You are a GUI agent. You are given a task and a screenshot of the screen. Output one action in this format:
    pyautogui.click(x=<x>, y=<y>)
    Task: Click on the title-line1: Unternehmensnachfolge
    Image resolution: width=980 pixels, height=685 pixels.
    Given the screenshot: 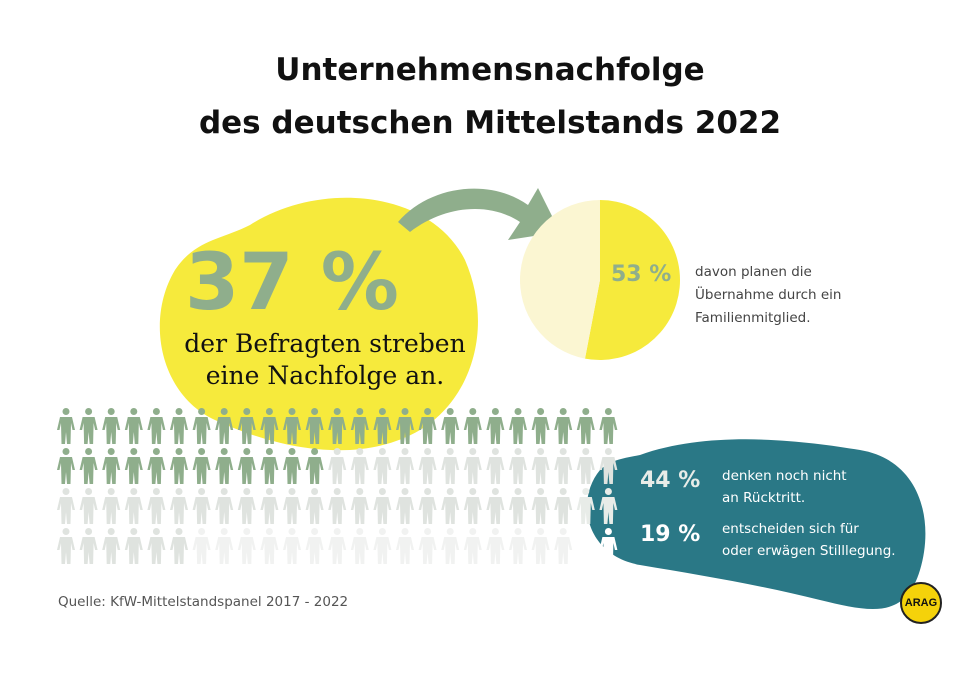 What is the action you would take?
    pyautogui.click(x=490, y=70)
    